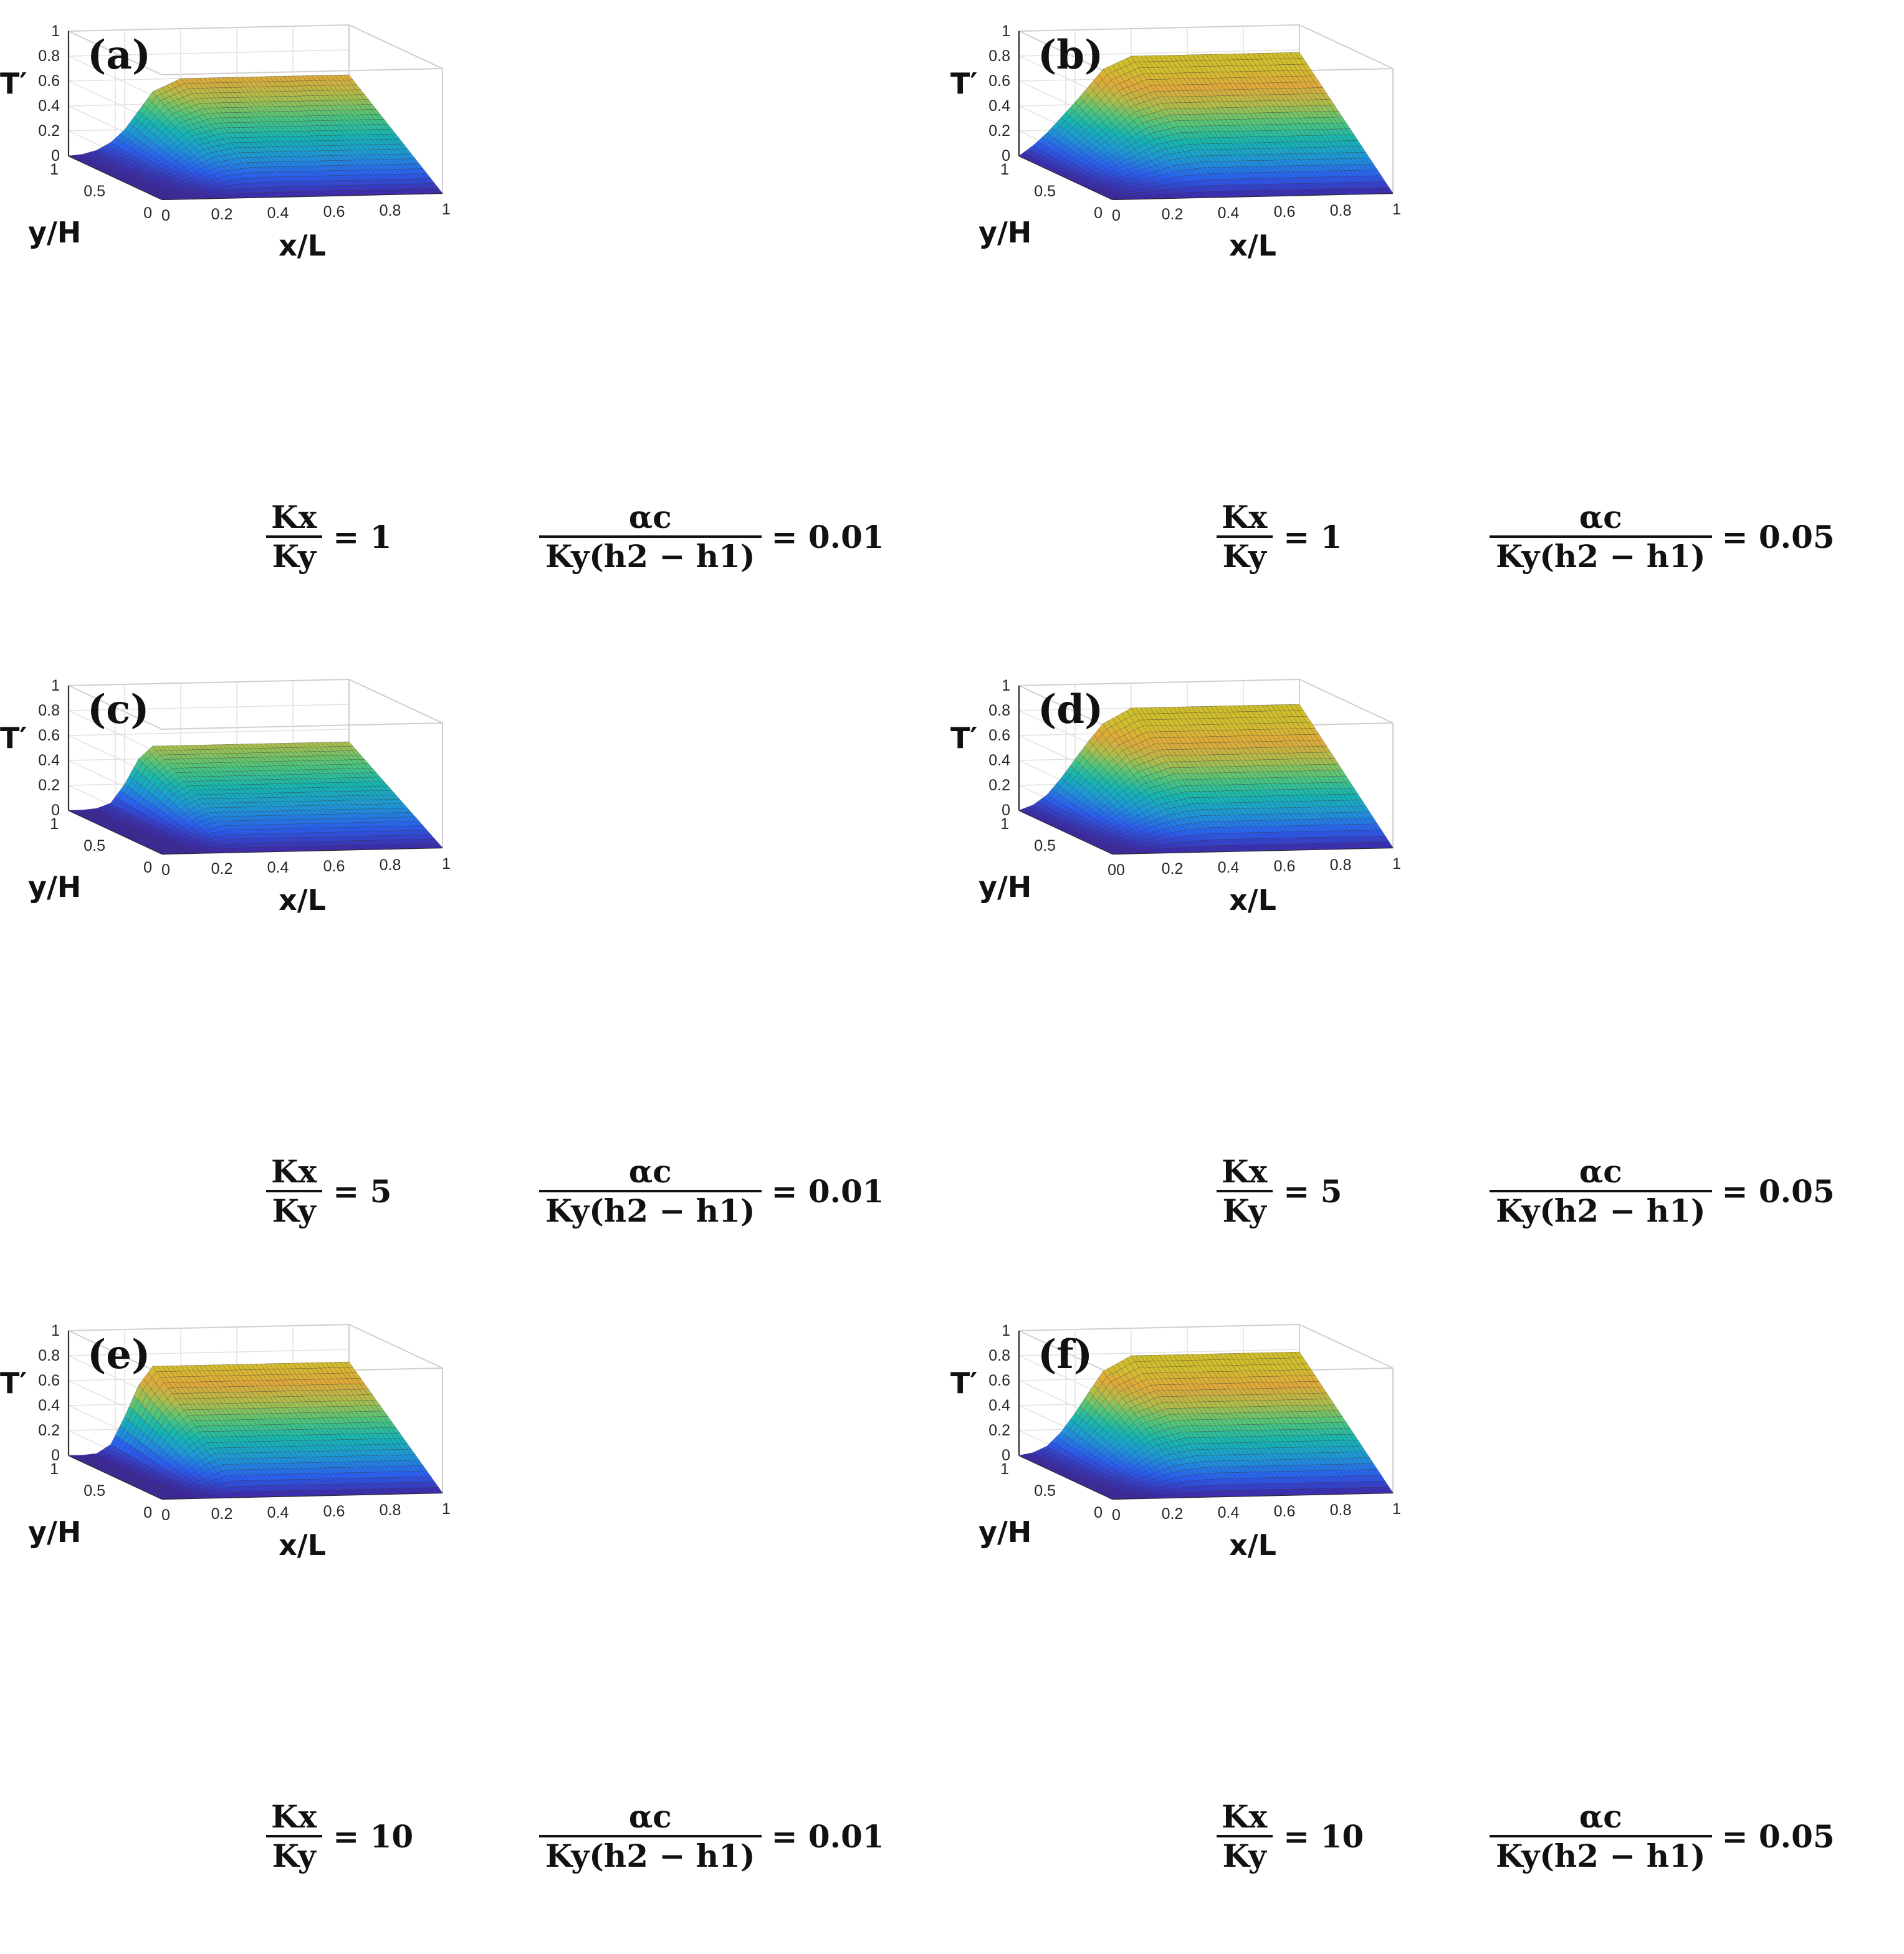  Describe the element at coordinates (362, 1191) in the screenshot. I see `conductivity-ratio-value: = 5` at that location.